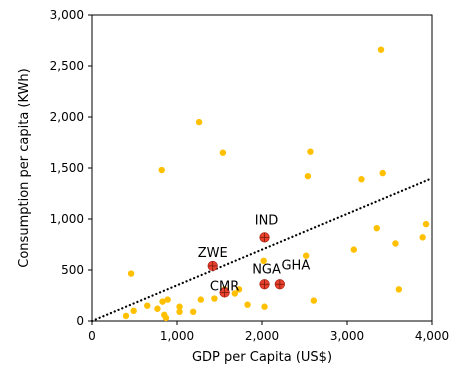  What do you see at coordinates (80, 321) in the screenshot?
I see `y-tick-label: 0` at bounding box center [80, 321].